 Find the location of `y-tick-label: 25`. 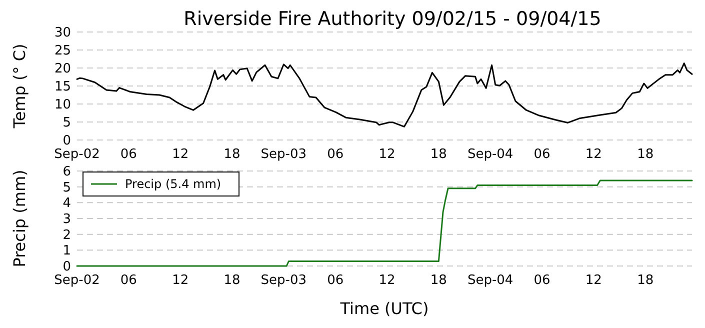

y-tick-label: 25 is located at coordinates (62, 51).